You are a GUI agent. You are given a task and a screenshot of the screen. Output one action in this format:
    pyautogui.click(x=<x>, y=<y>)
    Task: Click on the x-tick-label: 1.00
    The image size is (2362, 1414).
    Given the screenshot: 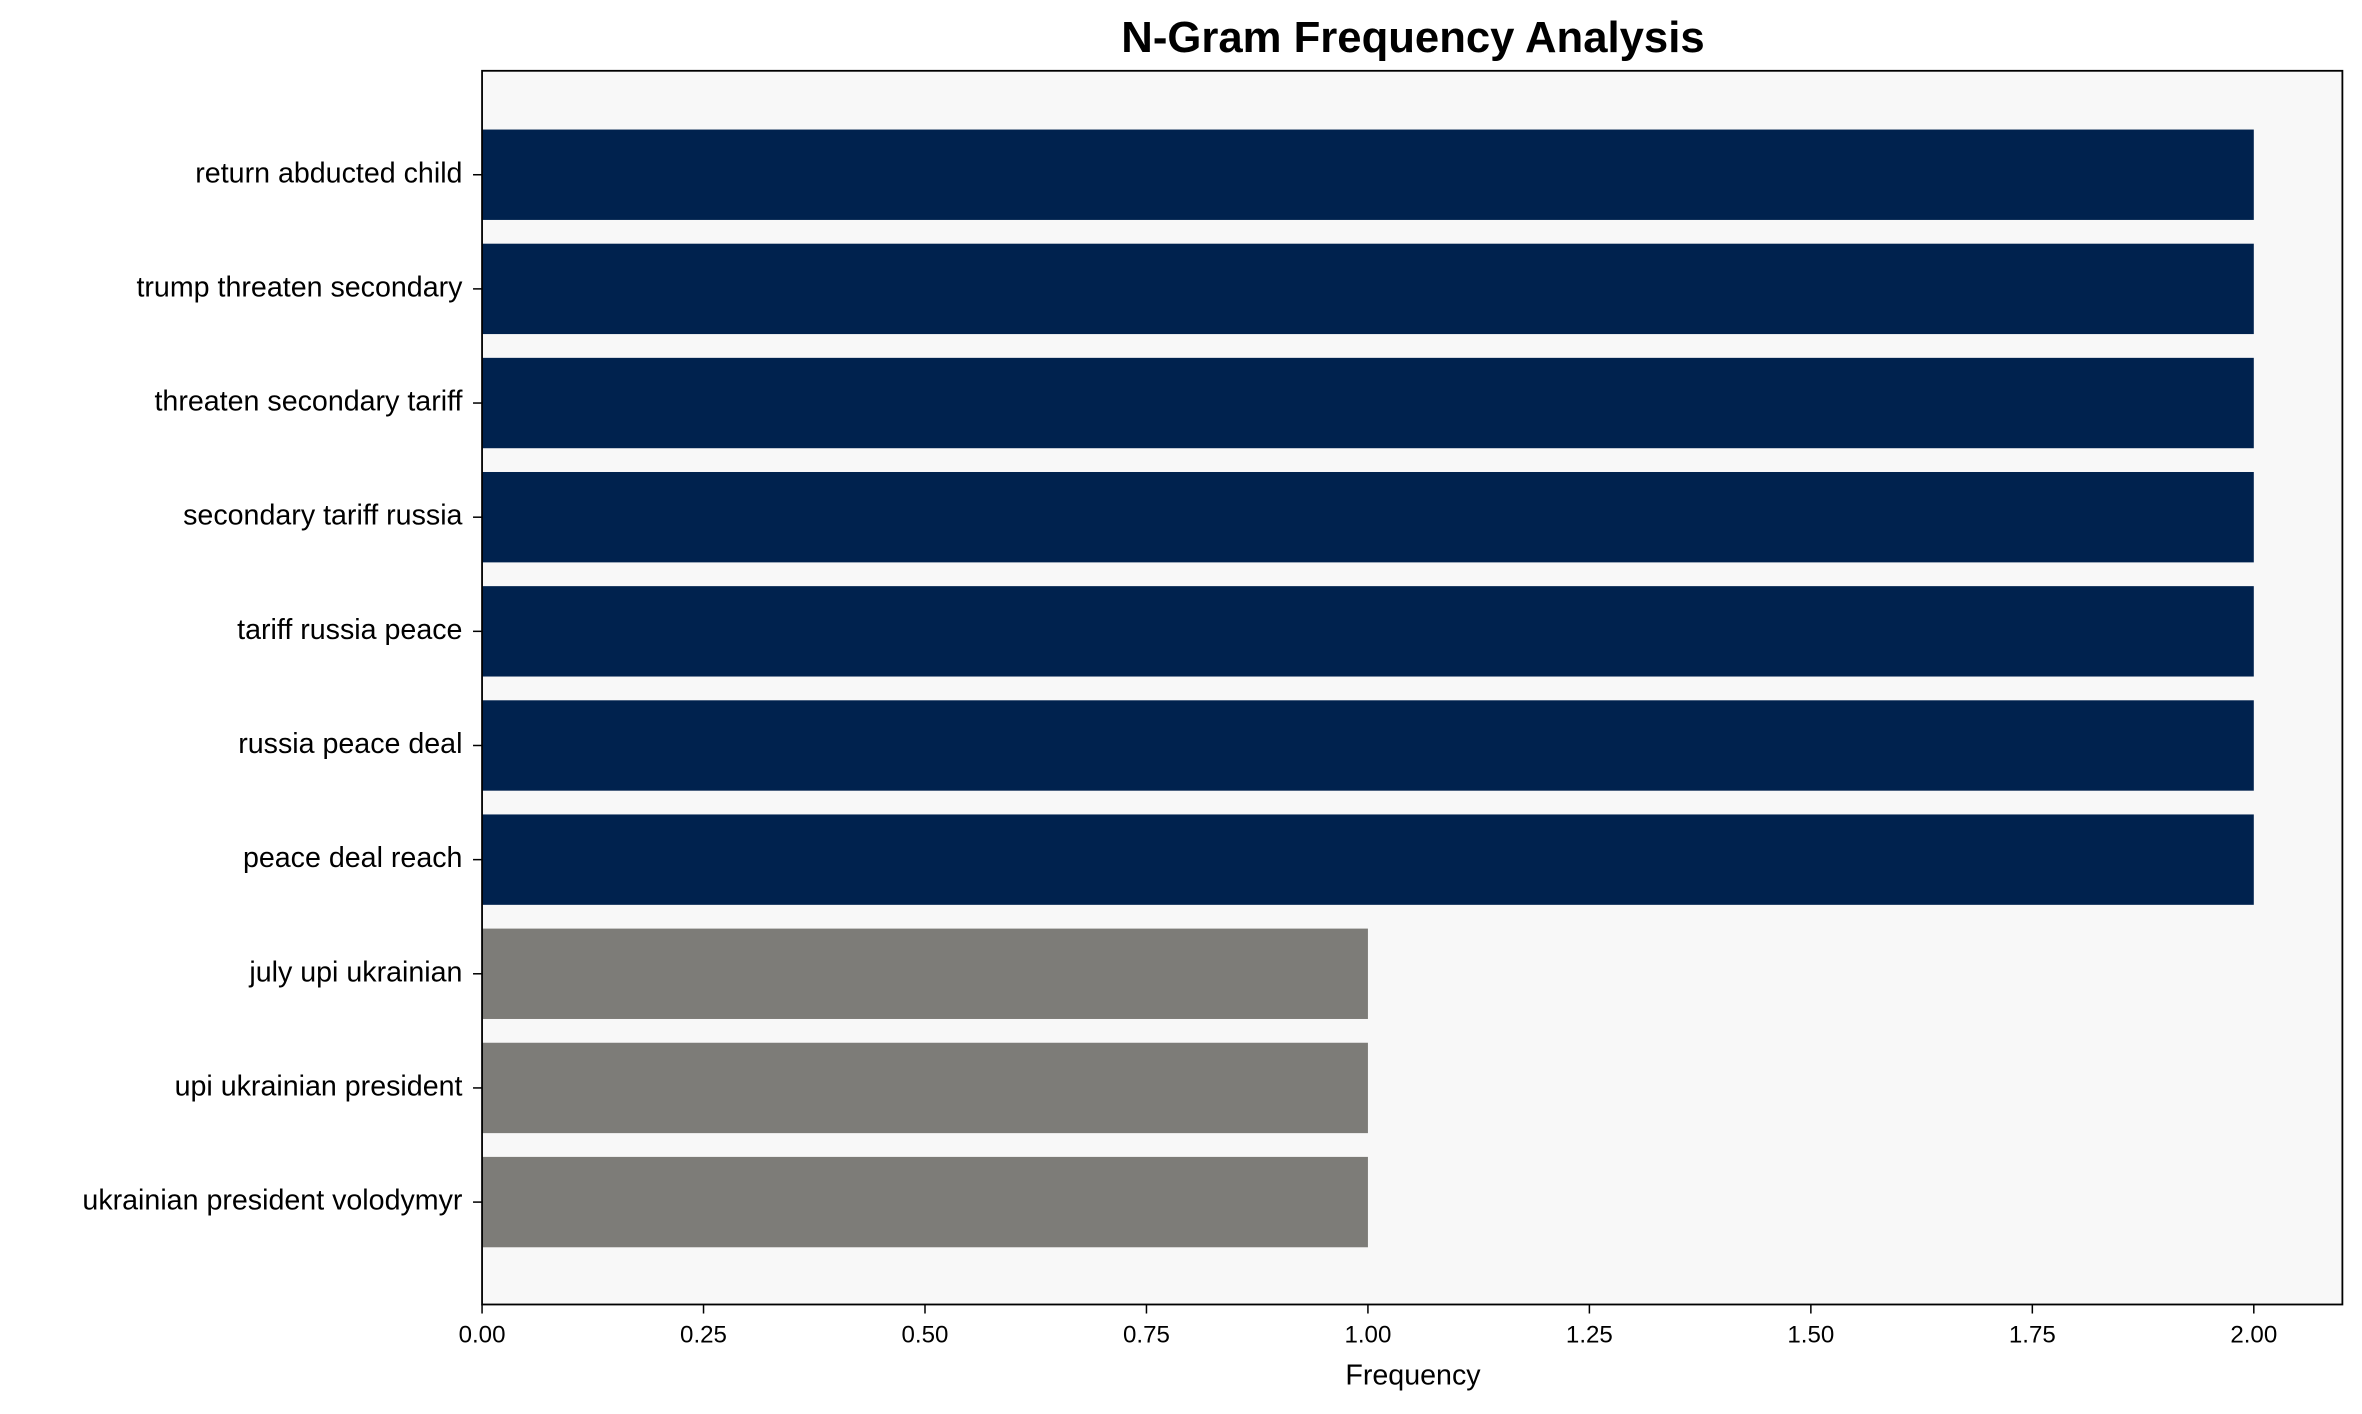 What is the action you would take?
    pyautogui.click(x=1367, y=1334)
    